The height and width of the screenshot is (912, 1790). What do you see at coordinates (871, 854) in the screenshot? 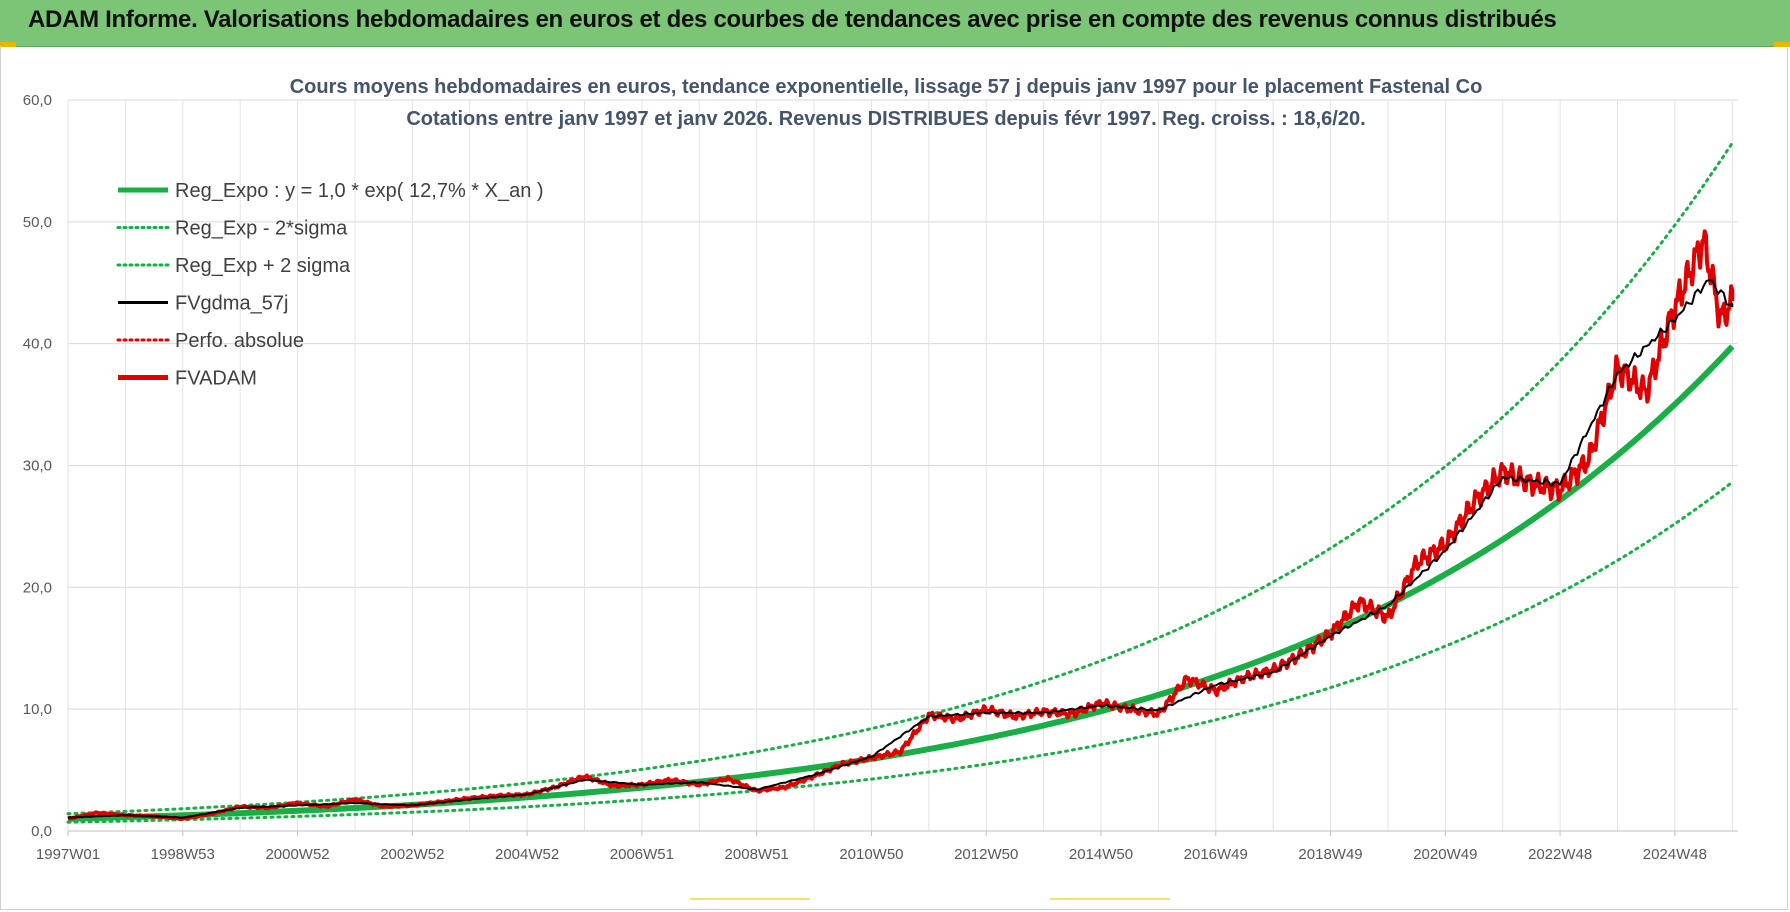
I see `x-tick-label: 2010W50` at bounding box center [871, 854].